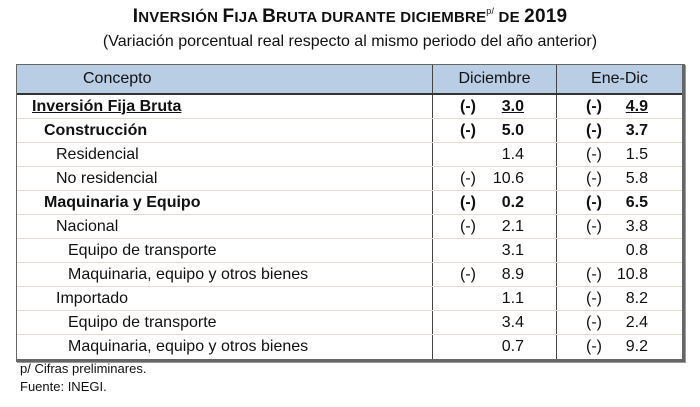 The height and width of the screenshot is (407, 700). I want to click on dic-value: 8.9, so click(512, 274).